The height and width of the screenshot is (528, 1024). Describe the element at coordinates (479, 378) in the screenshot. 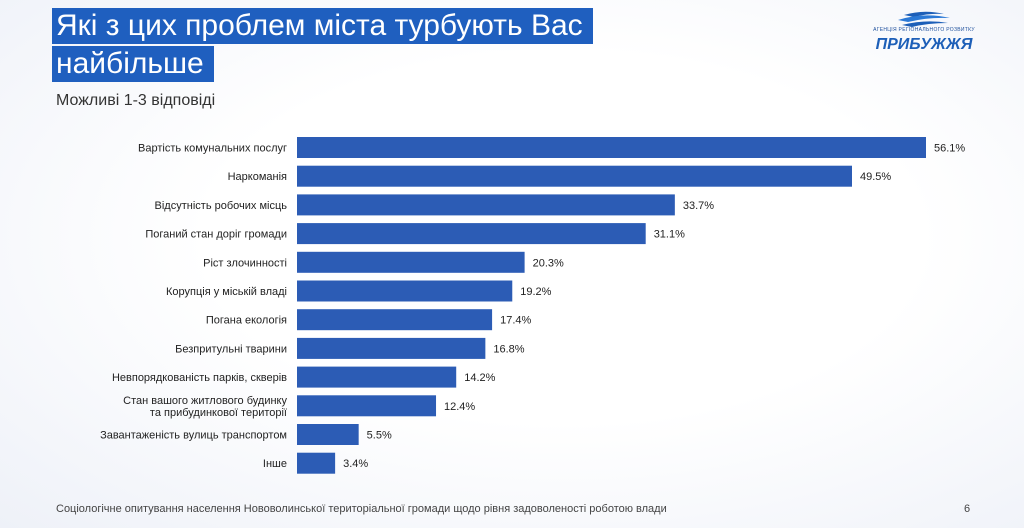

I see `value-label-8: 14.2%` at that location.